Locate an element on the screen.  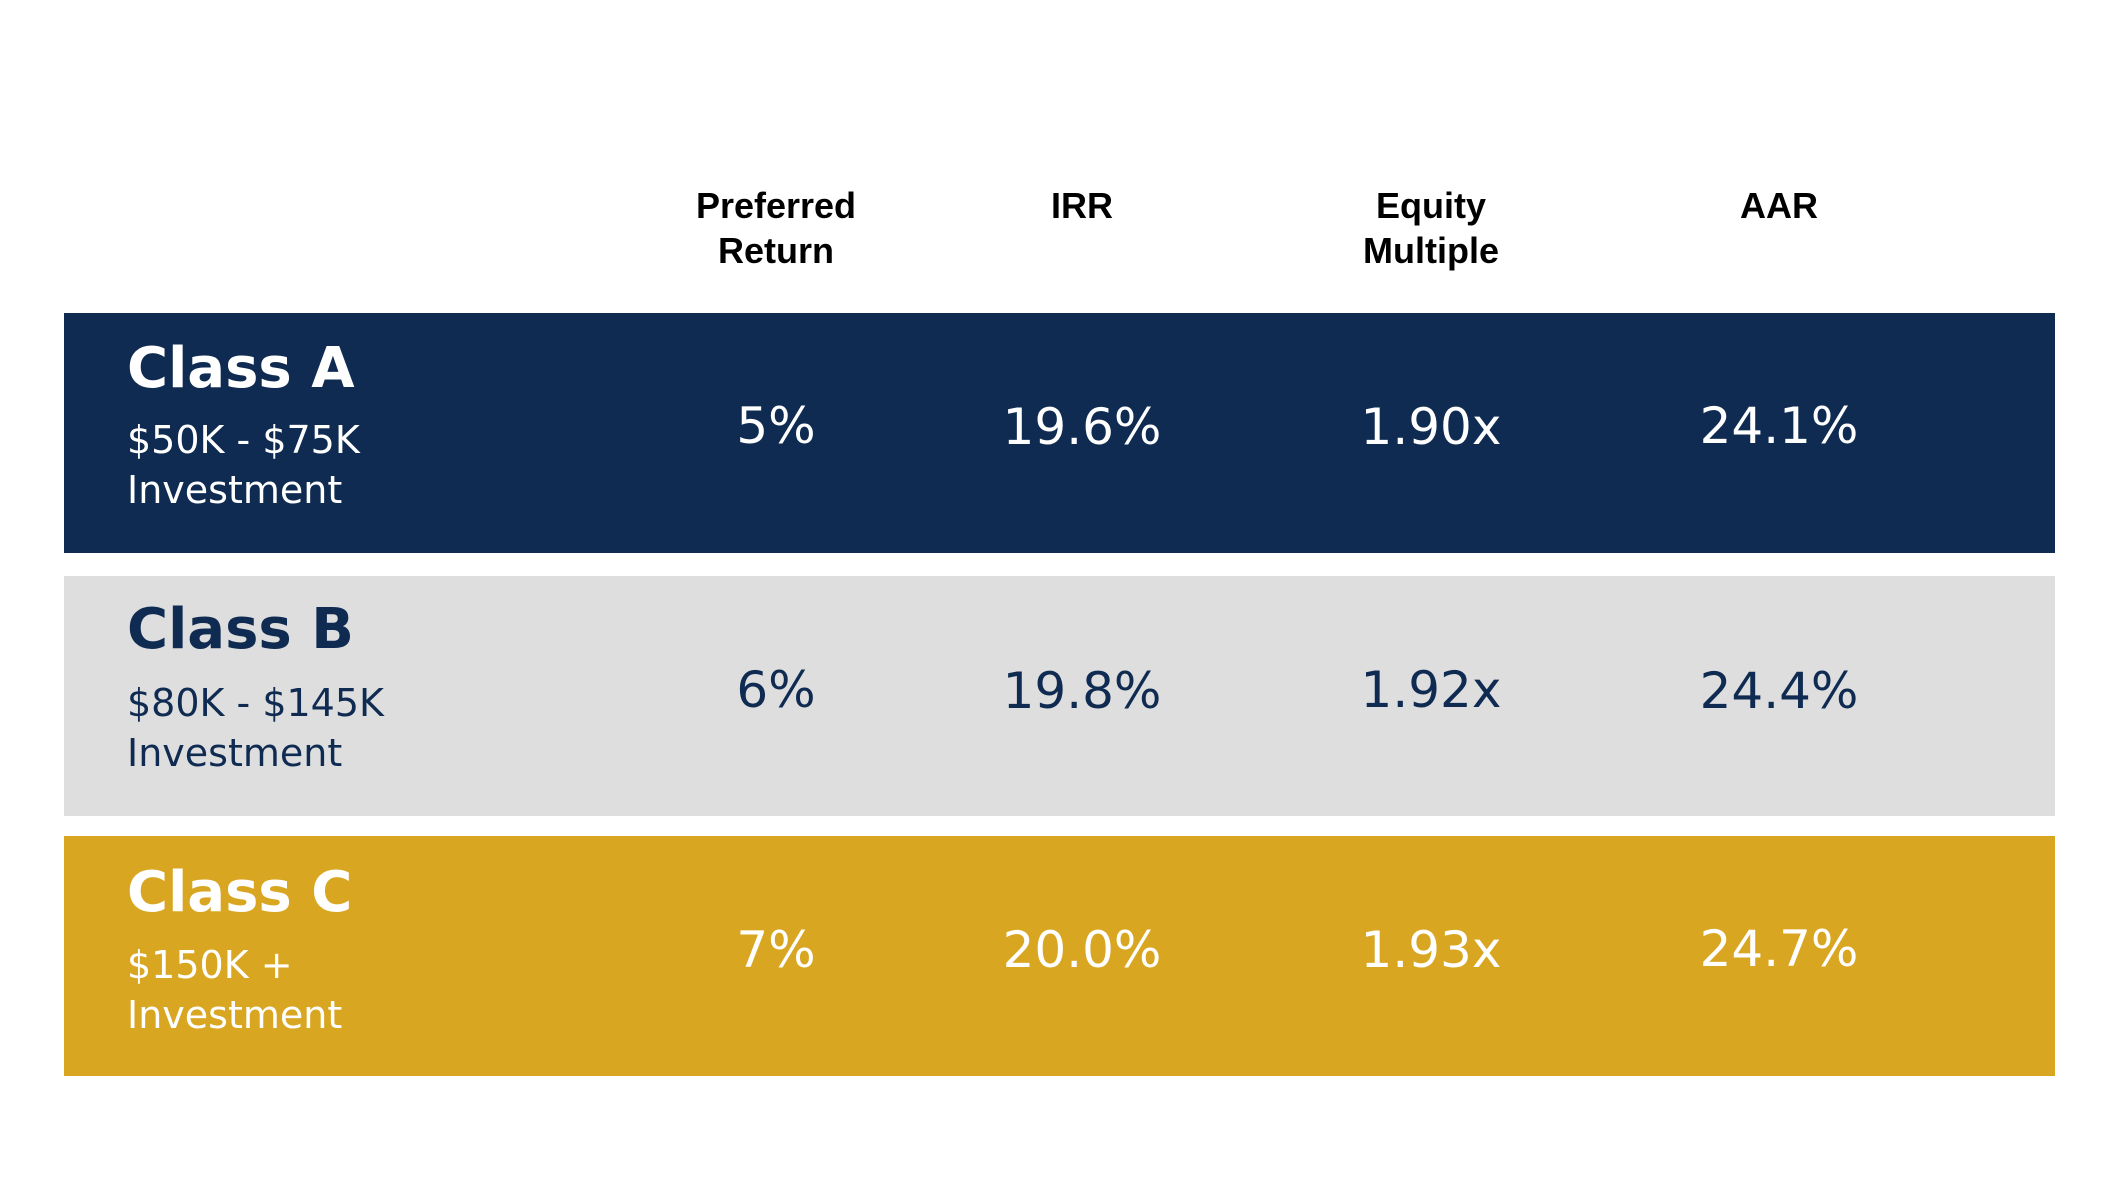
class-b-preferred-return: 6% is located at coordinates (776, 690).